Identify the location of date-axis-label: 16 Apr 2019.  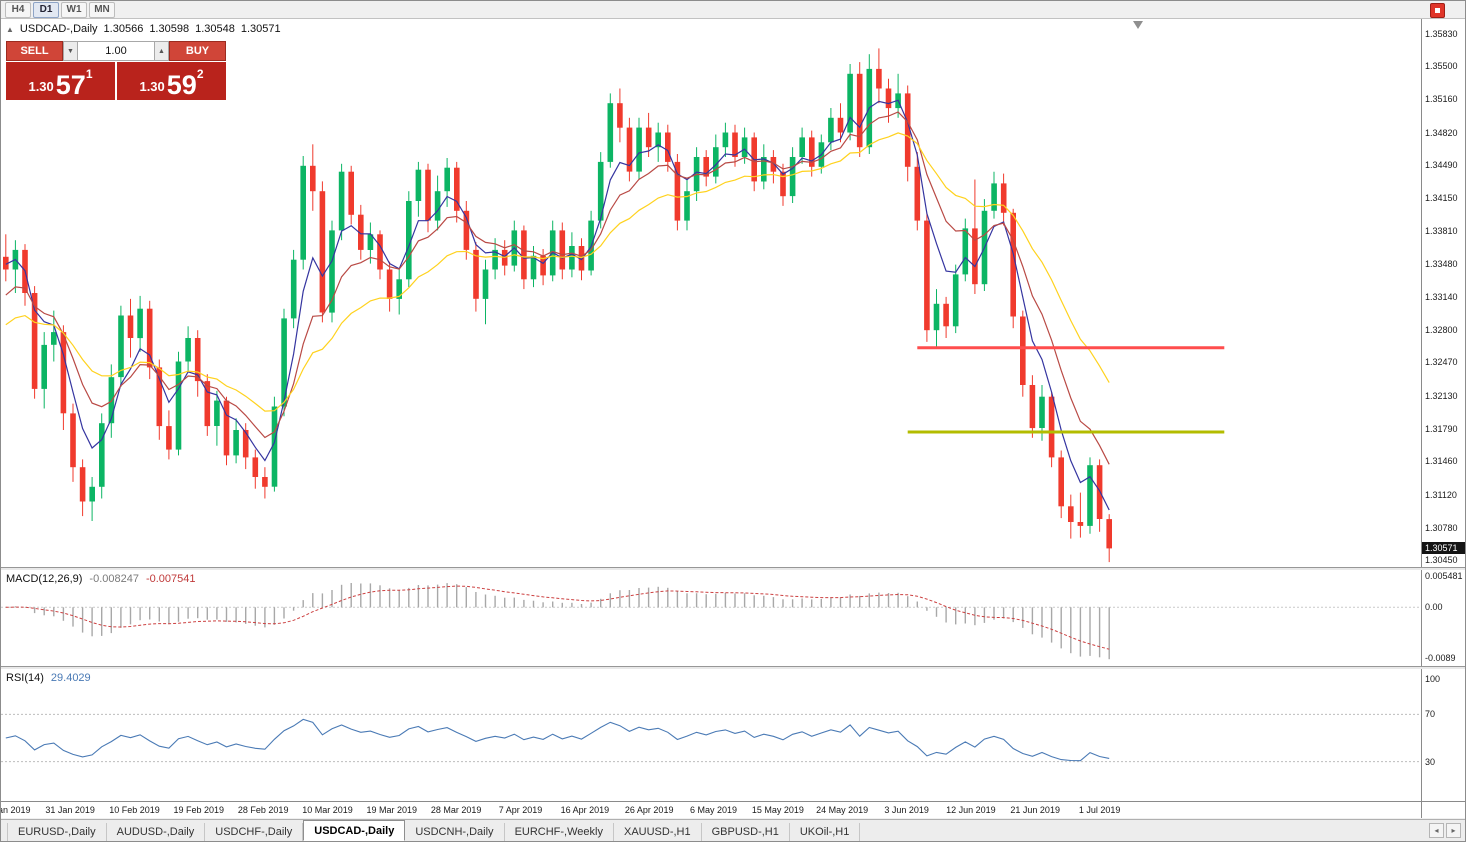
(585, 810).